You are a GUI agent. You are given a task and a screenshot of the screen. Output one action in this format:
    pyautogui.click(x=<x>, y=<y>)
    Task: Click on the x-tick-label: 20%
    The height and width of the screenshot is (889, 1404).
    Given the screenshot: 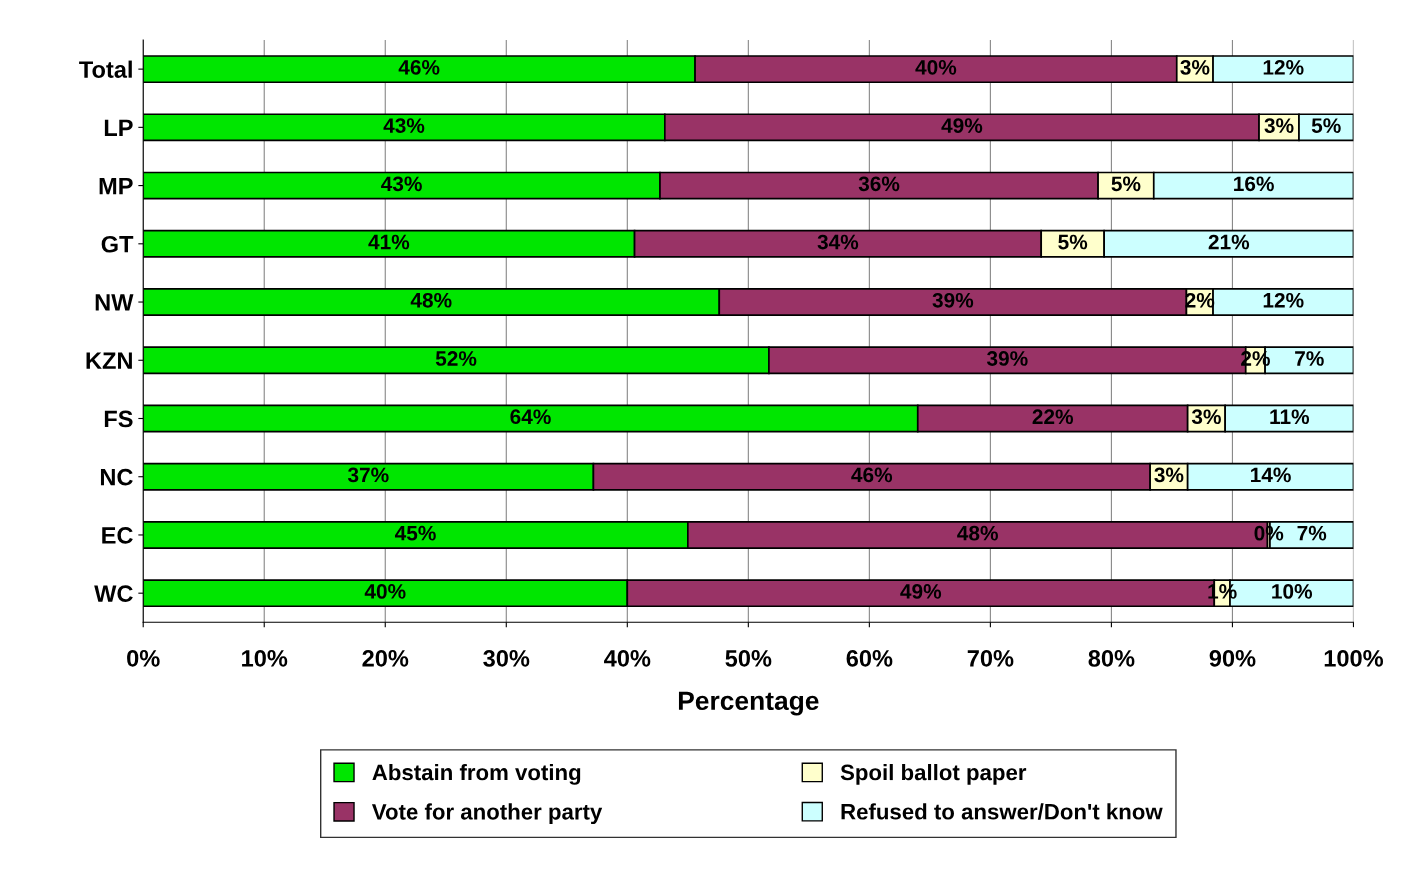 What is the action you would take?
    pyautogui.click(x=385, y=658)
    